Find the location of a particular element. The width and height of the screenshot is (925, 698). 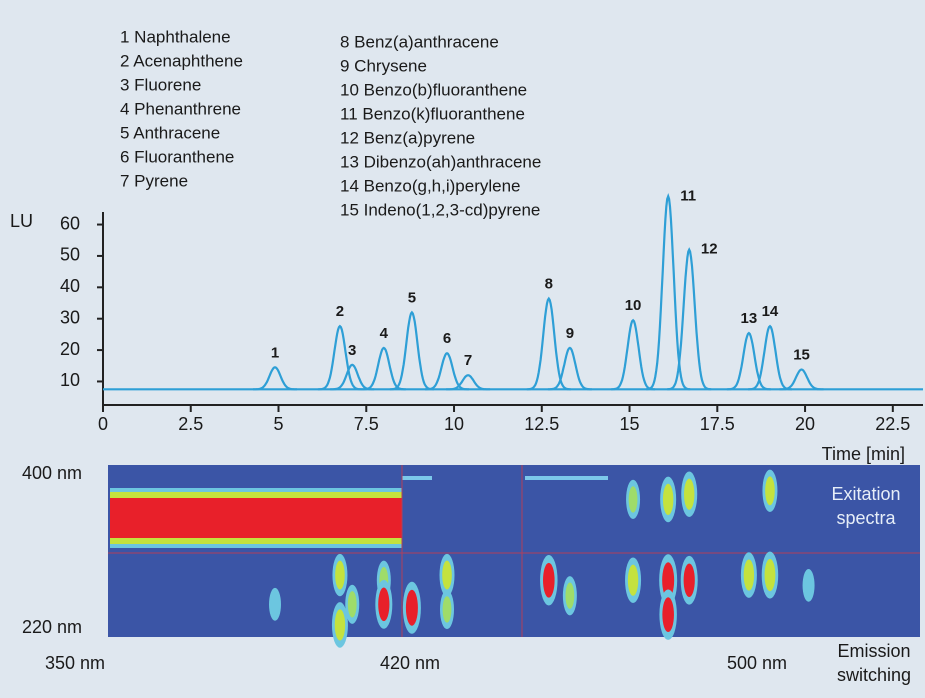

x-tick-label: 5 is located at coordinates (279, 424).